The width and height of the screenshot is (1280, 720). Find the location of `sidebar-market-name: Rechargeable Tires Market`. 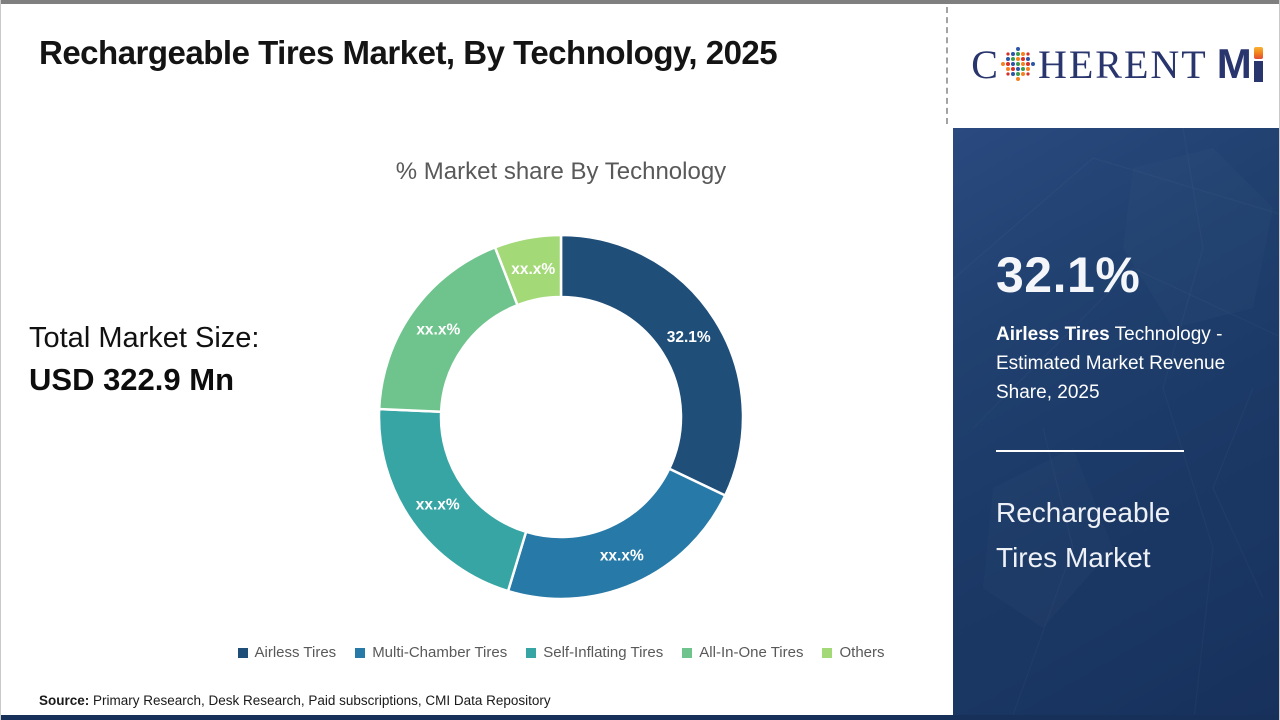

sidebar-market-name: Rechargeable Tires Market is located at coordinates (1083, 535).